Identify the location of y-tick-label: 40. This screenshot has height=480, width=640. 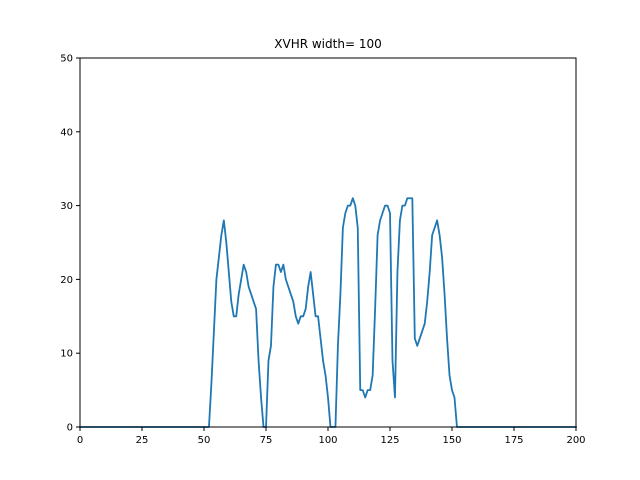
(66, 132).